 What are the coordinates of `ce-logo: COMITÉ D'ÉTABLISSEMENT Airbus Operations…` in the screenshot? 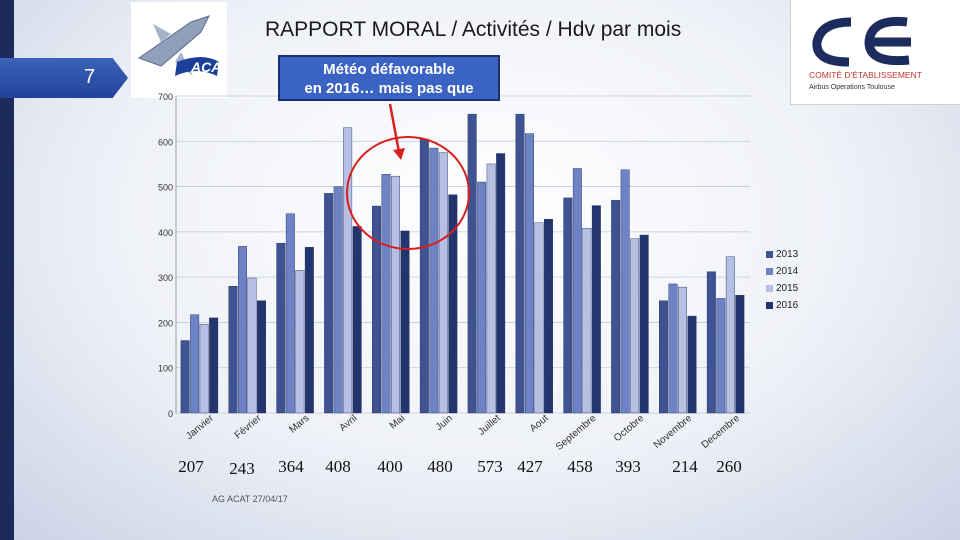 It's located at (875, 52).